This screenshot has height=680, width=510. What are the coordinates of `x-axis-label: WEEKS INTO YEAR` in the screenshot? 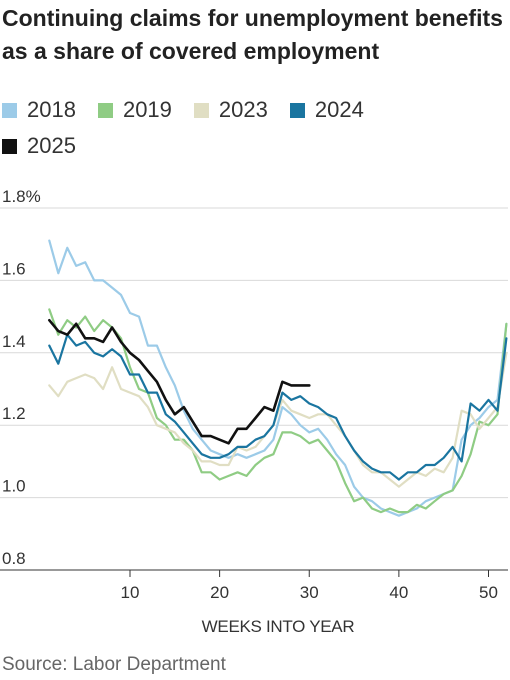 It's located at (278, 626).